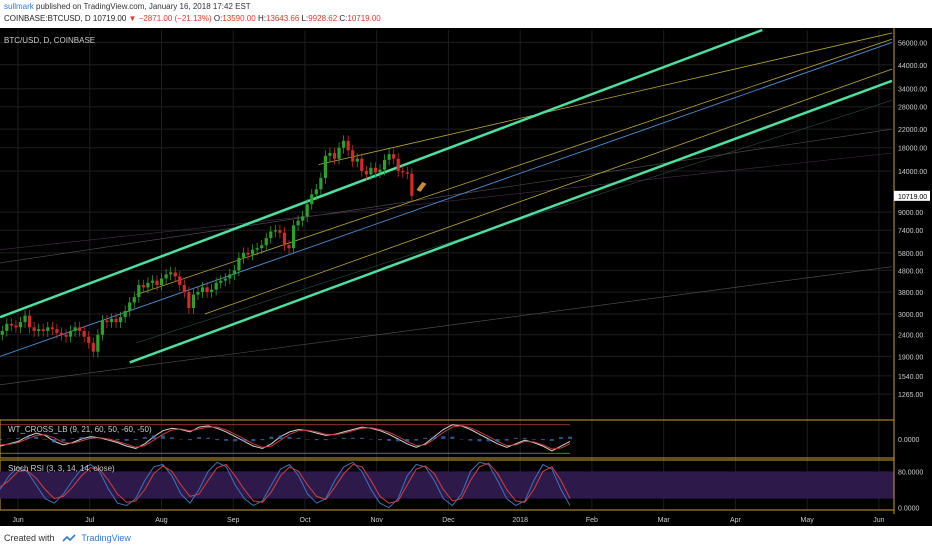 This screenshot has height=550, width=932. I want to click on wt-tick-label: 0.0000, so click(909, 440).